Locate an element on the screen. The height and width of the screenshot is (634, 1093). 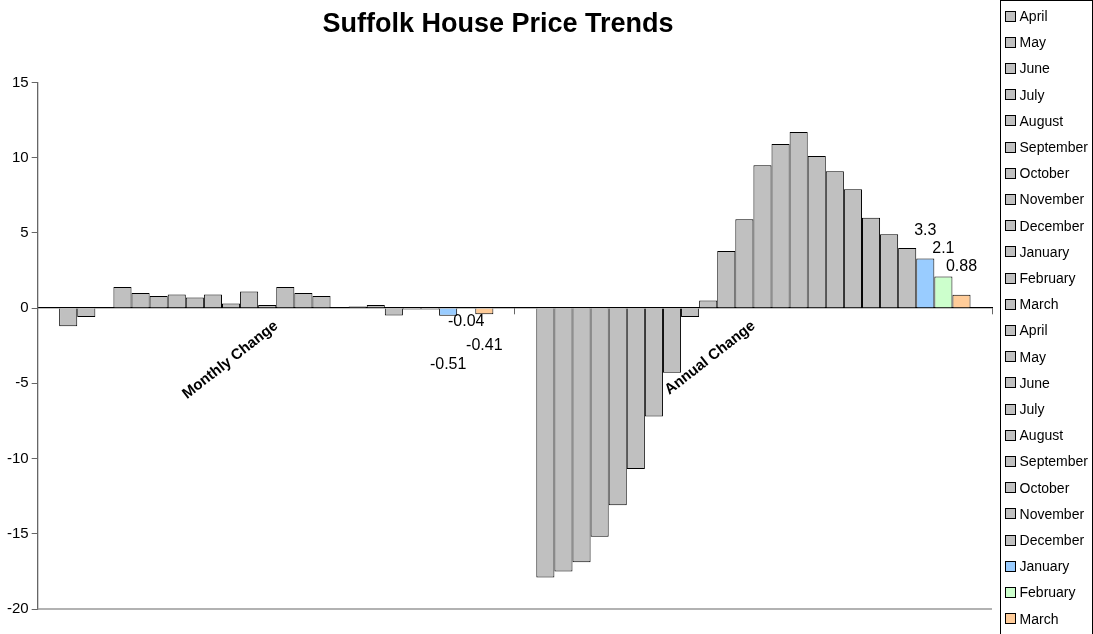
y-tick-label: 10 is located at coordinates (20, 156).